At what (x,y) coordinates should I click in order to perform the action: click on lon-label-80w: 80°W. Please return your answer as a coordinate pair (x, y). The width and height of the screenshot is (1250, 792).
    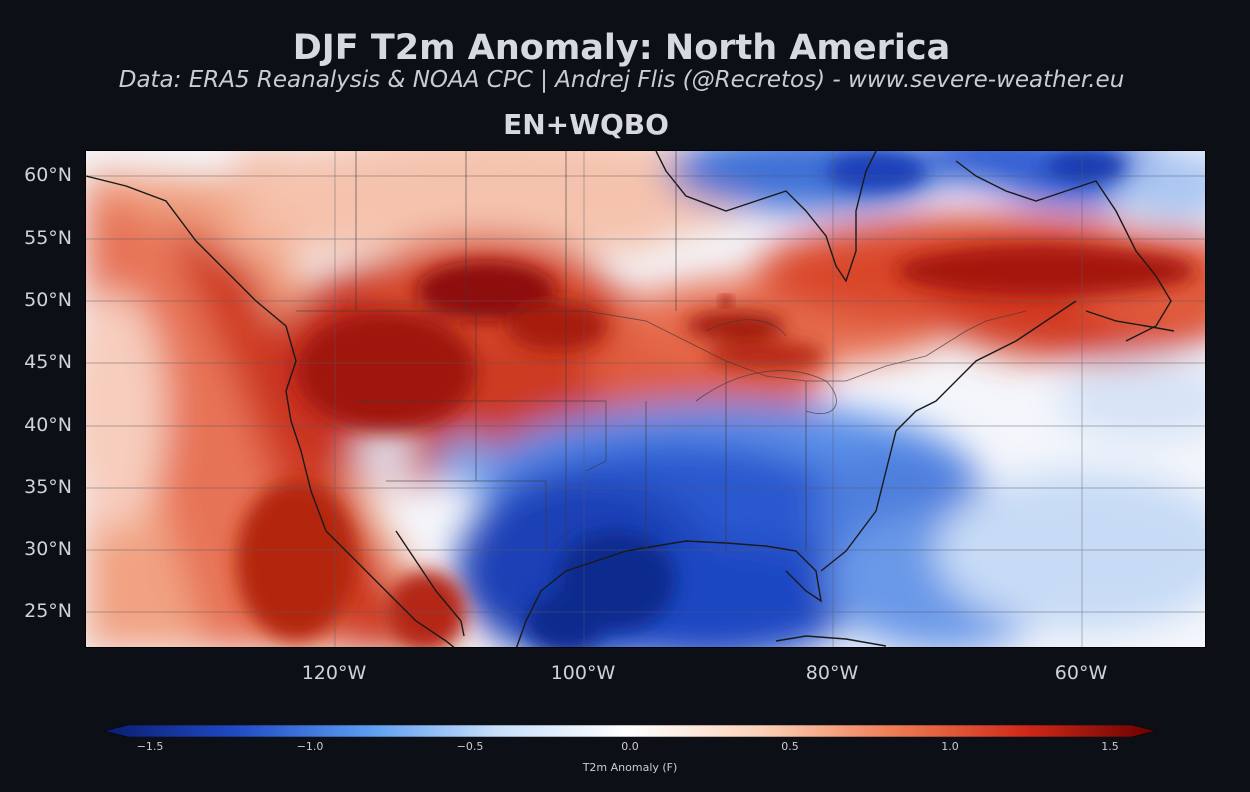
    Looking at the image, I should click on (832, 673).